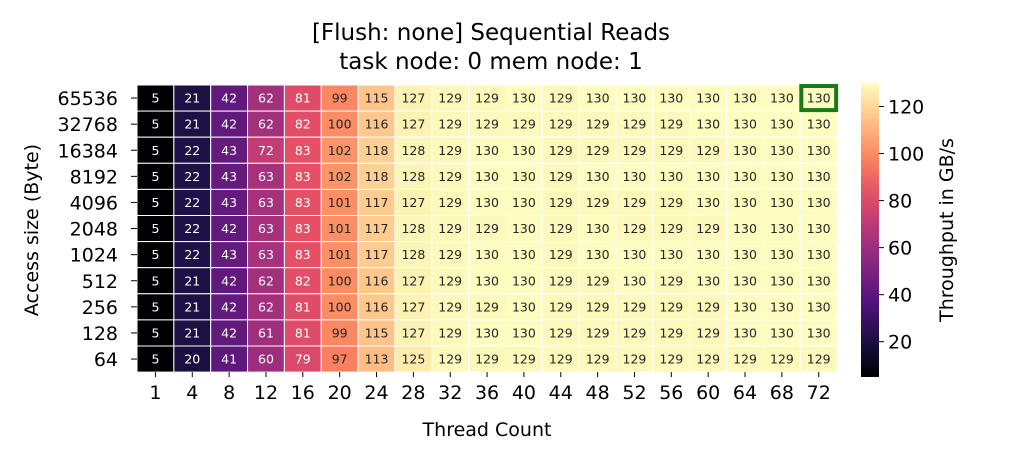  What do you see at coordinates (303, 359) in the screenshot?
I see `cell-value-label: 79` at bounding box center [303, 359].